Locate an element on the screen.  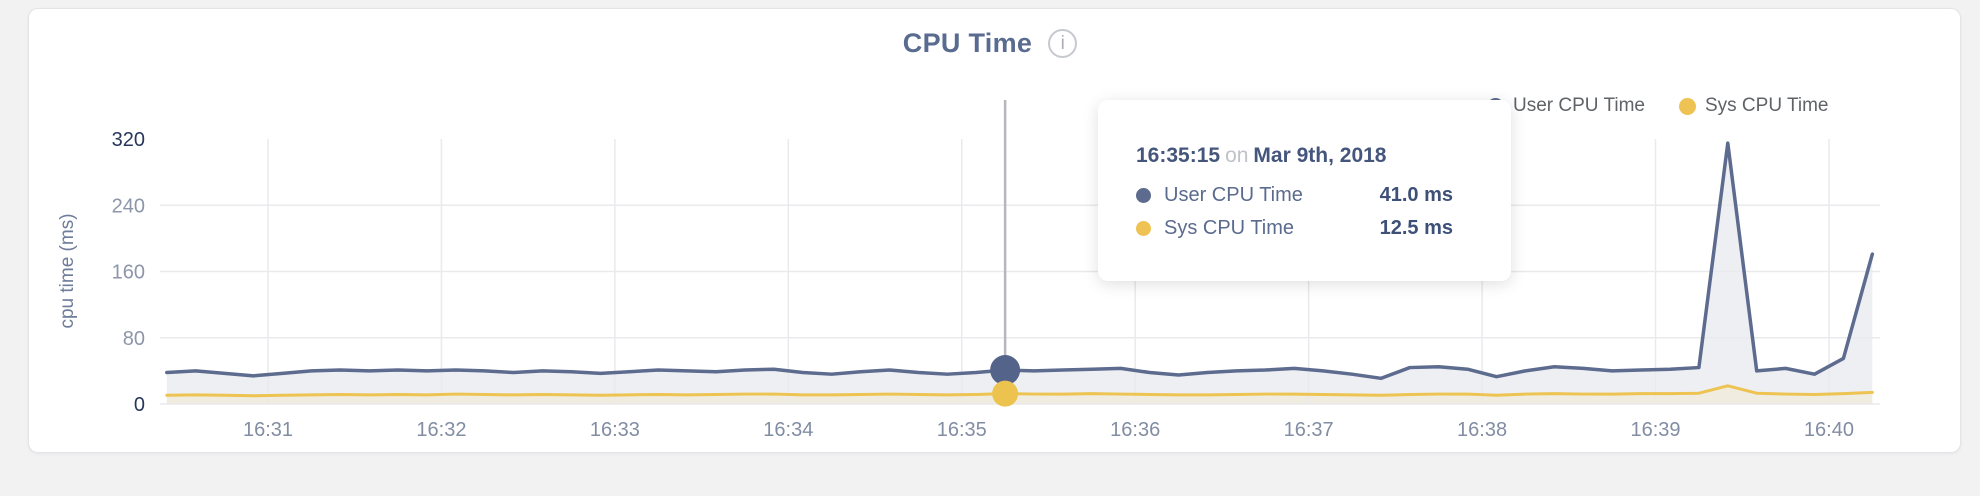
tooltip-row-sys: Sys CPU Time 12.5 ms is located at coordinates (1294, 228).